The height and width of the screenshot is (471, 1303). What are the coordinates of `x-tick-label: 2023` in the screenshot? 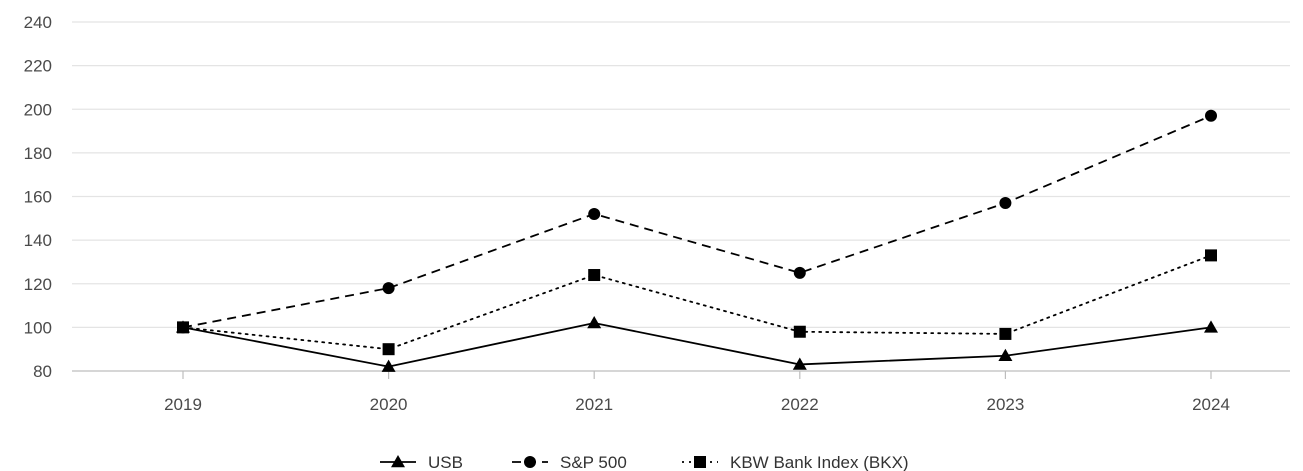 It's located at (1005, 404).